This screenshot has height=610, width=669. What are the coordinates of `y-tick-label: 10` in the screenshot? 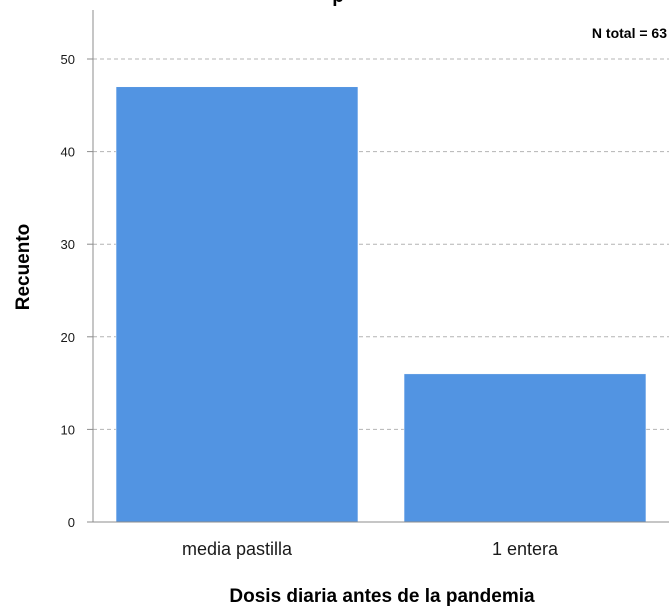 It's located at (68, 429).